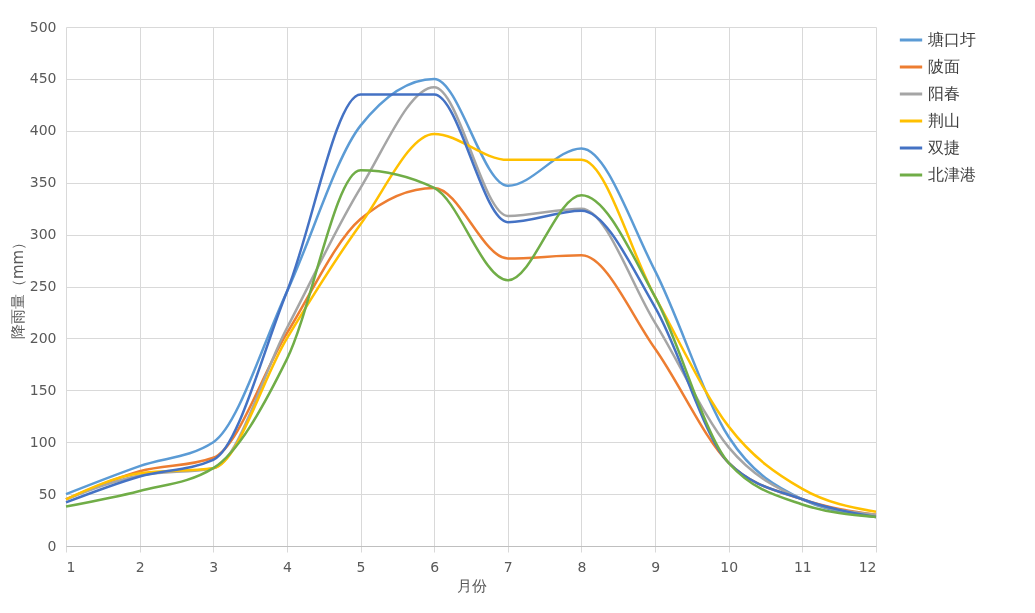 The image size is (1035, 613). What do you see at coordinates (802, 566) in the screenshot?
I see `x-tick-label: 11` at bounding box center [802, 566].